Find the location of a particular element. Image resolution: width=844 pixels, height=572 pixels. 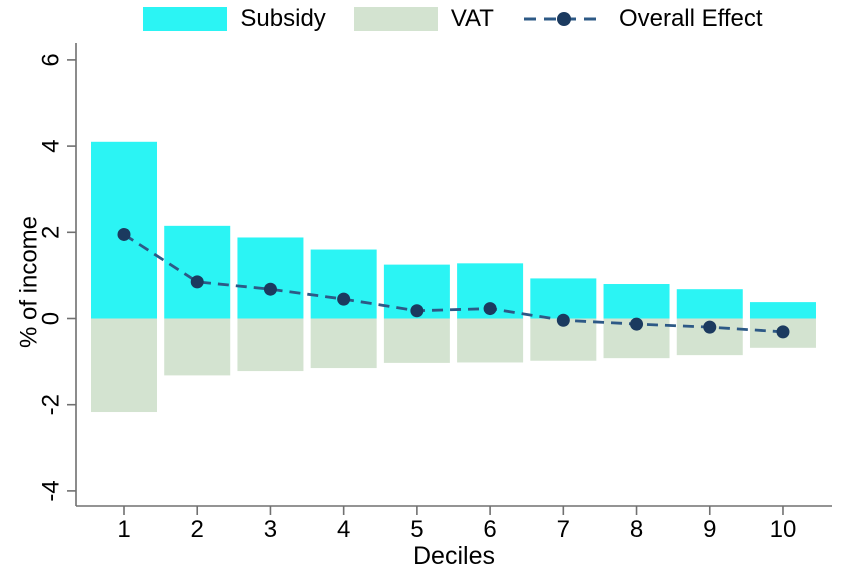

y-axis-title: % of income is located at coordinates (29, 282).